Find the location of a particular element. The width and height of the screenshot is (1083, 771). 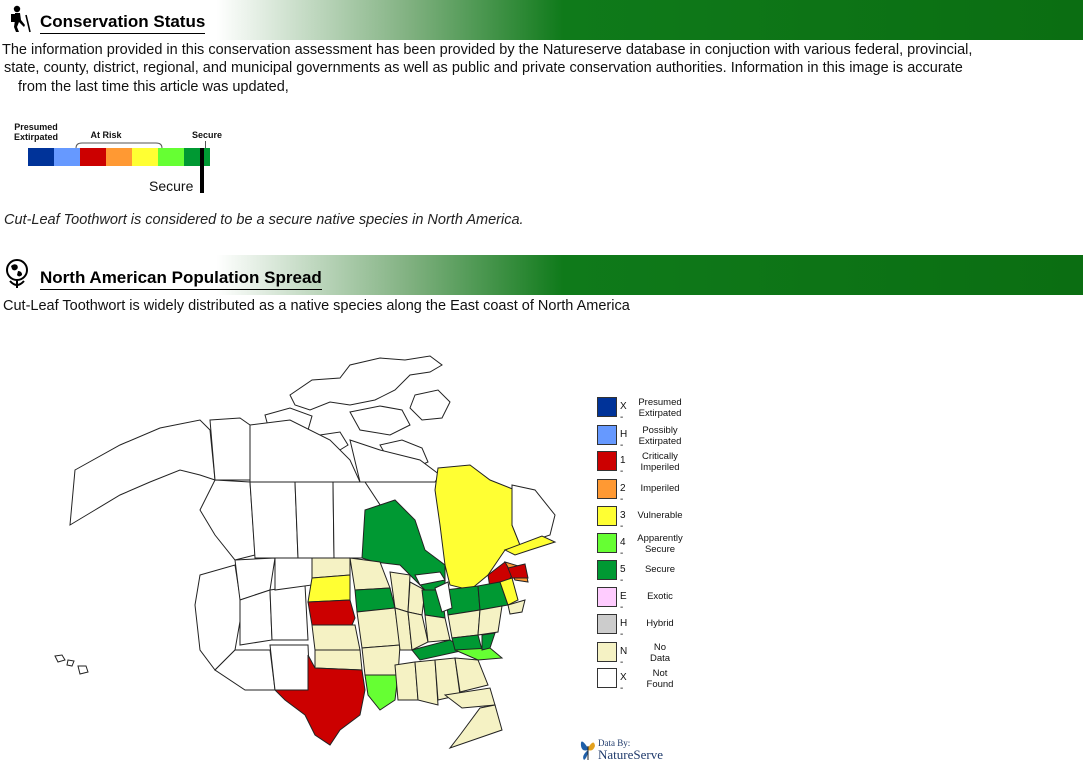

legend-label: Imperiled is located at coordinates (660, 488).